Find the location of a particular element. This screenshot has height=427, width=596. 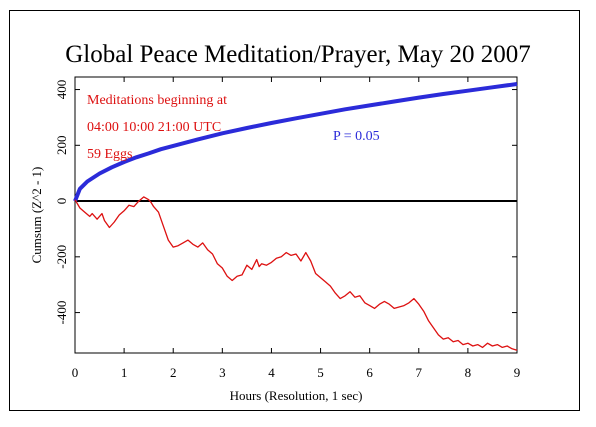

y-tick-label: 400 is located at coordinates (61, 90).